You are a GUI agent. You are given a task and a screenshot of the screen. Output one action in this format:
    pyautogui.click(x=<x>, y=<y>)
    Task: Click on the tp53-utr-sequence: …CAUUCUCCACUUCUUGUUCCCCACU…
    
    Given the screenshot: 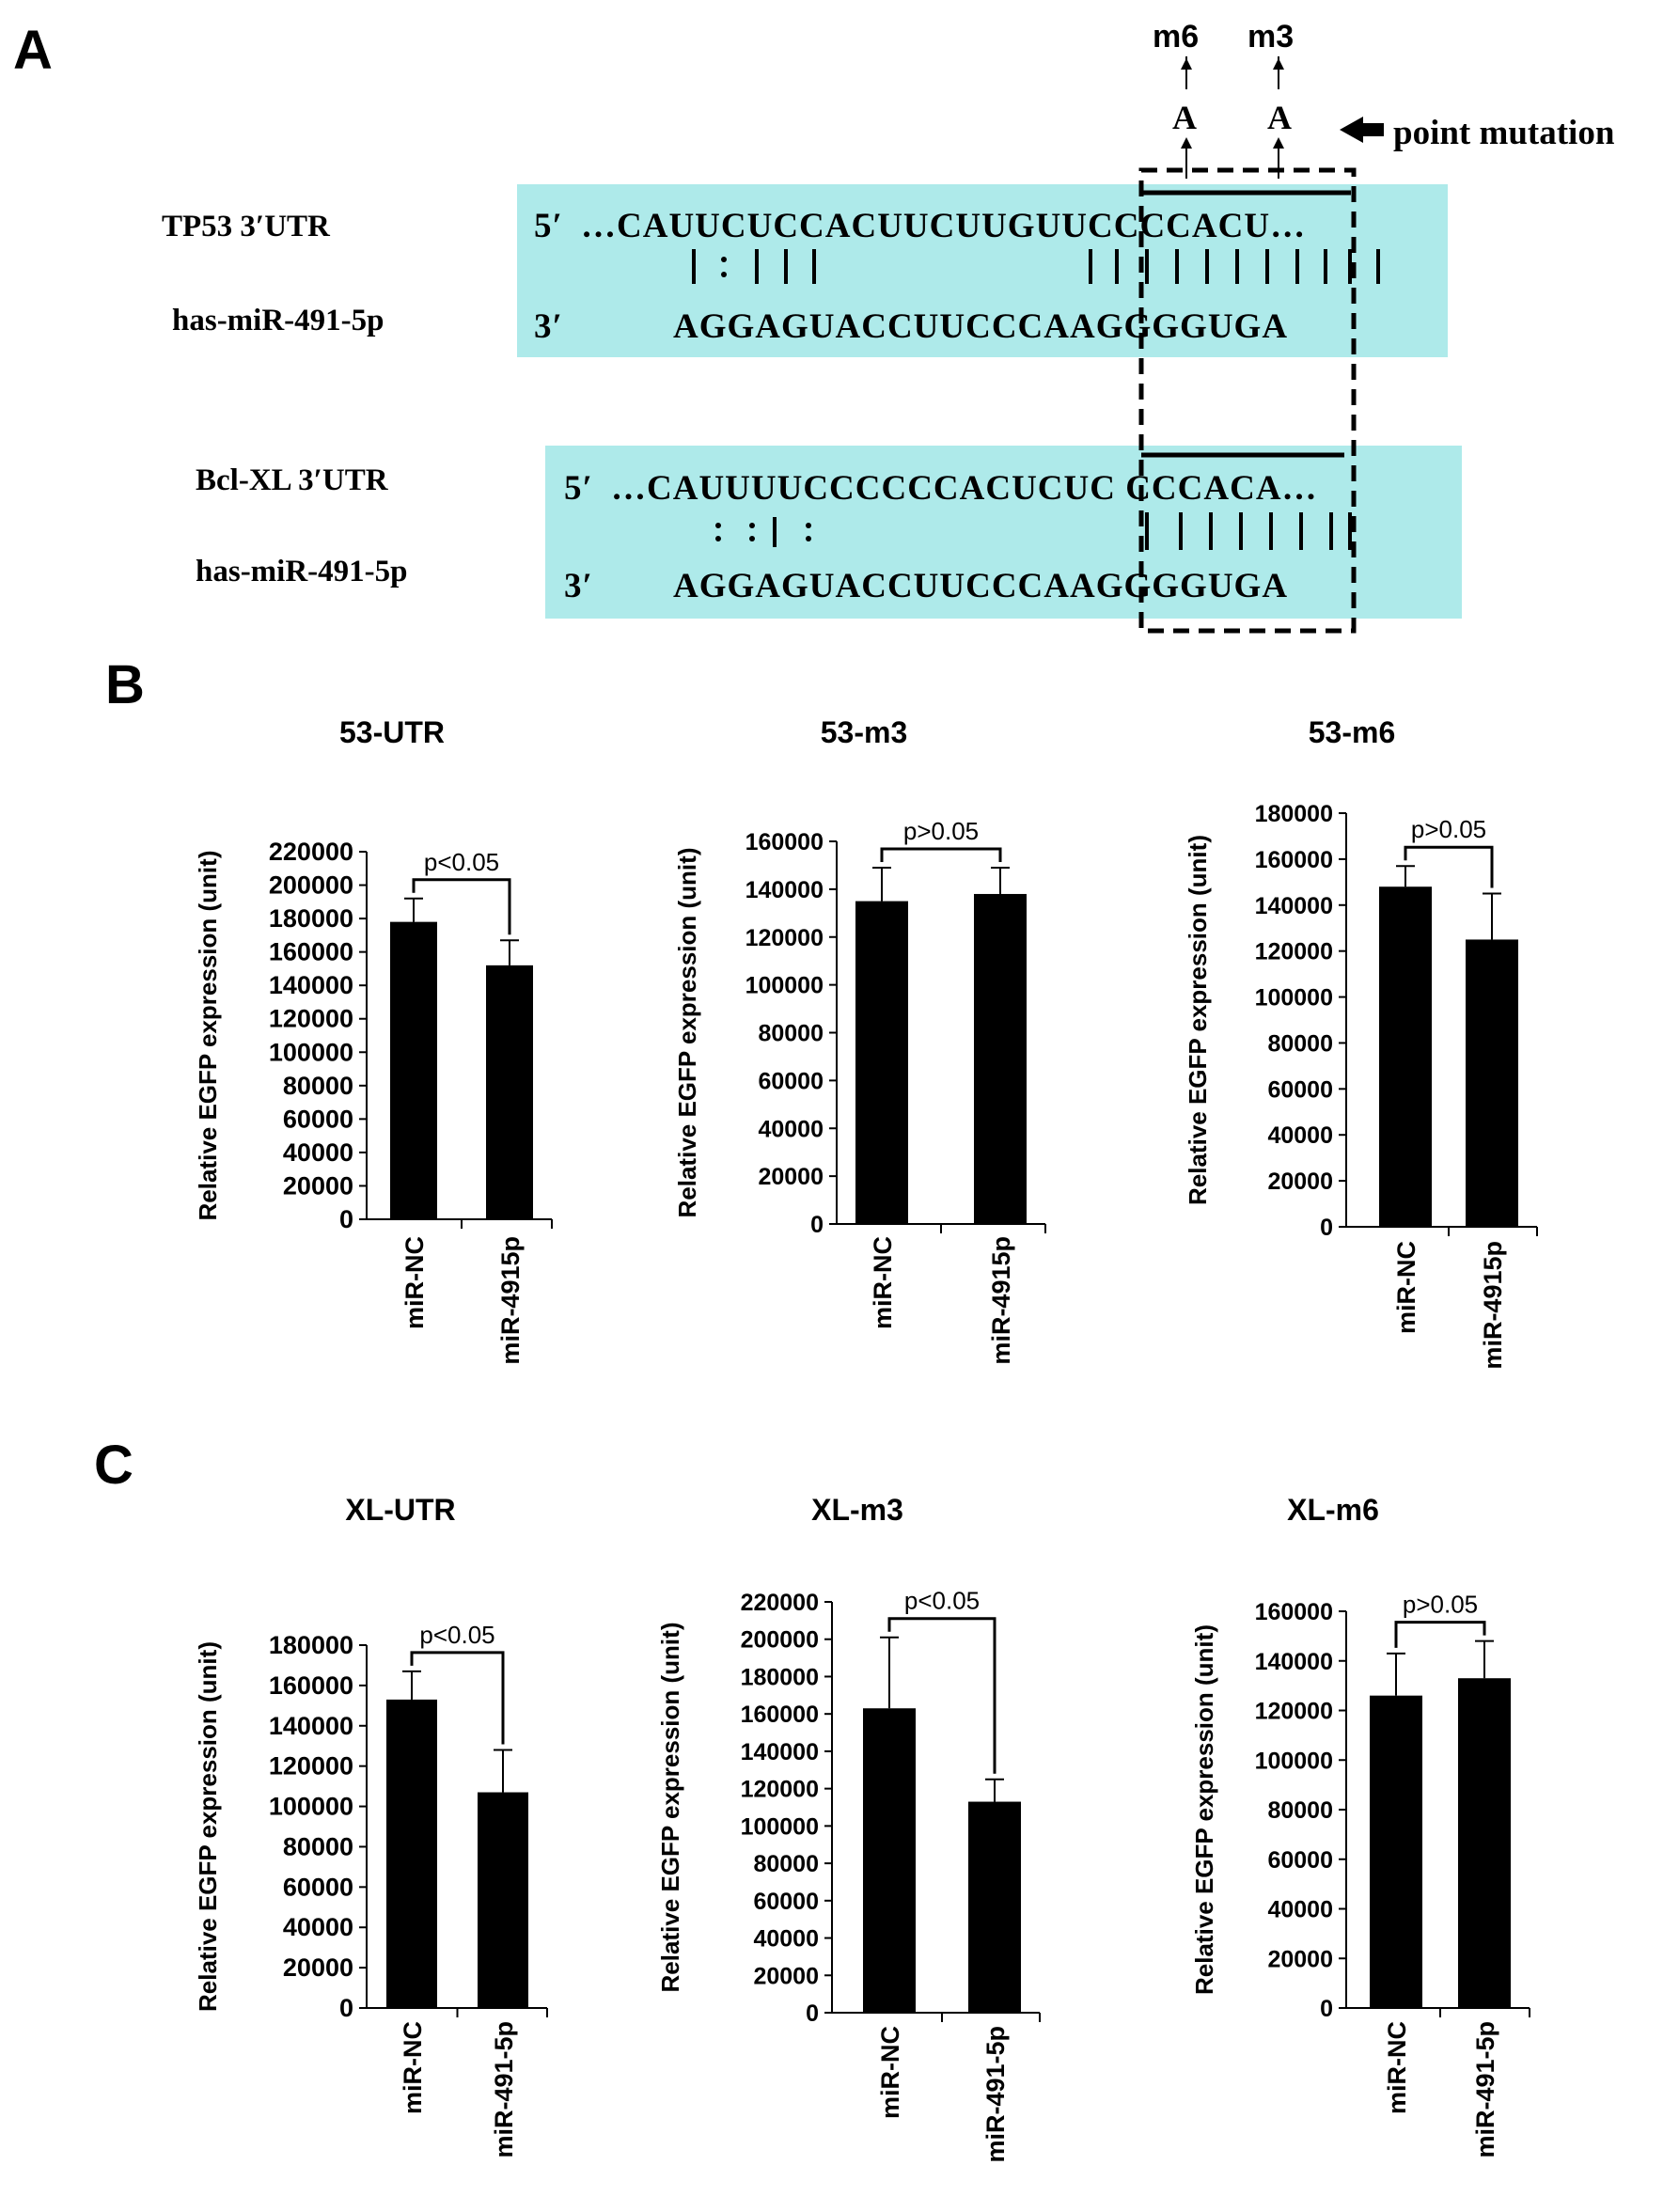 What is the action you would take?
    pyautogui.click(x=944, y=226)
    